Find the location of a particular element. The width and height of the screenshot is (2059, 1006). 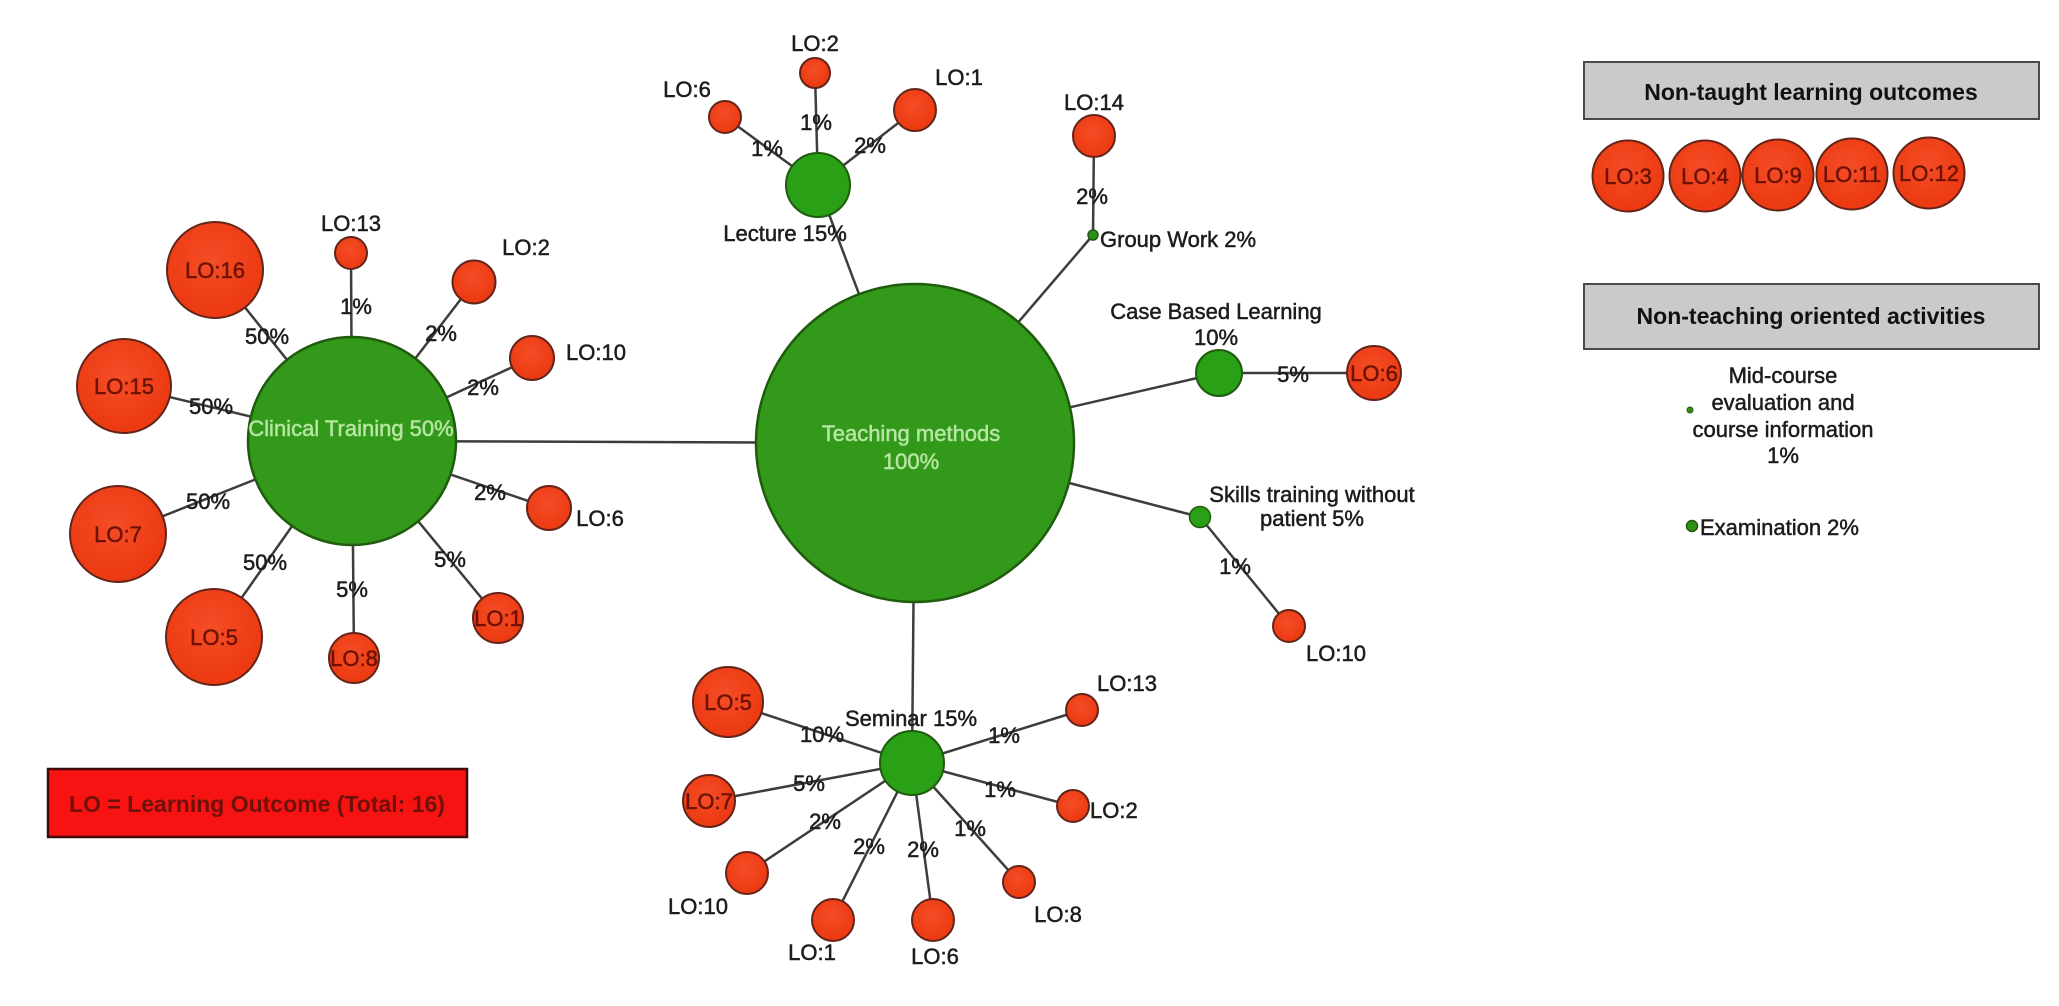

svg-text: Teaching methods is located at coordinates (911, 433).